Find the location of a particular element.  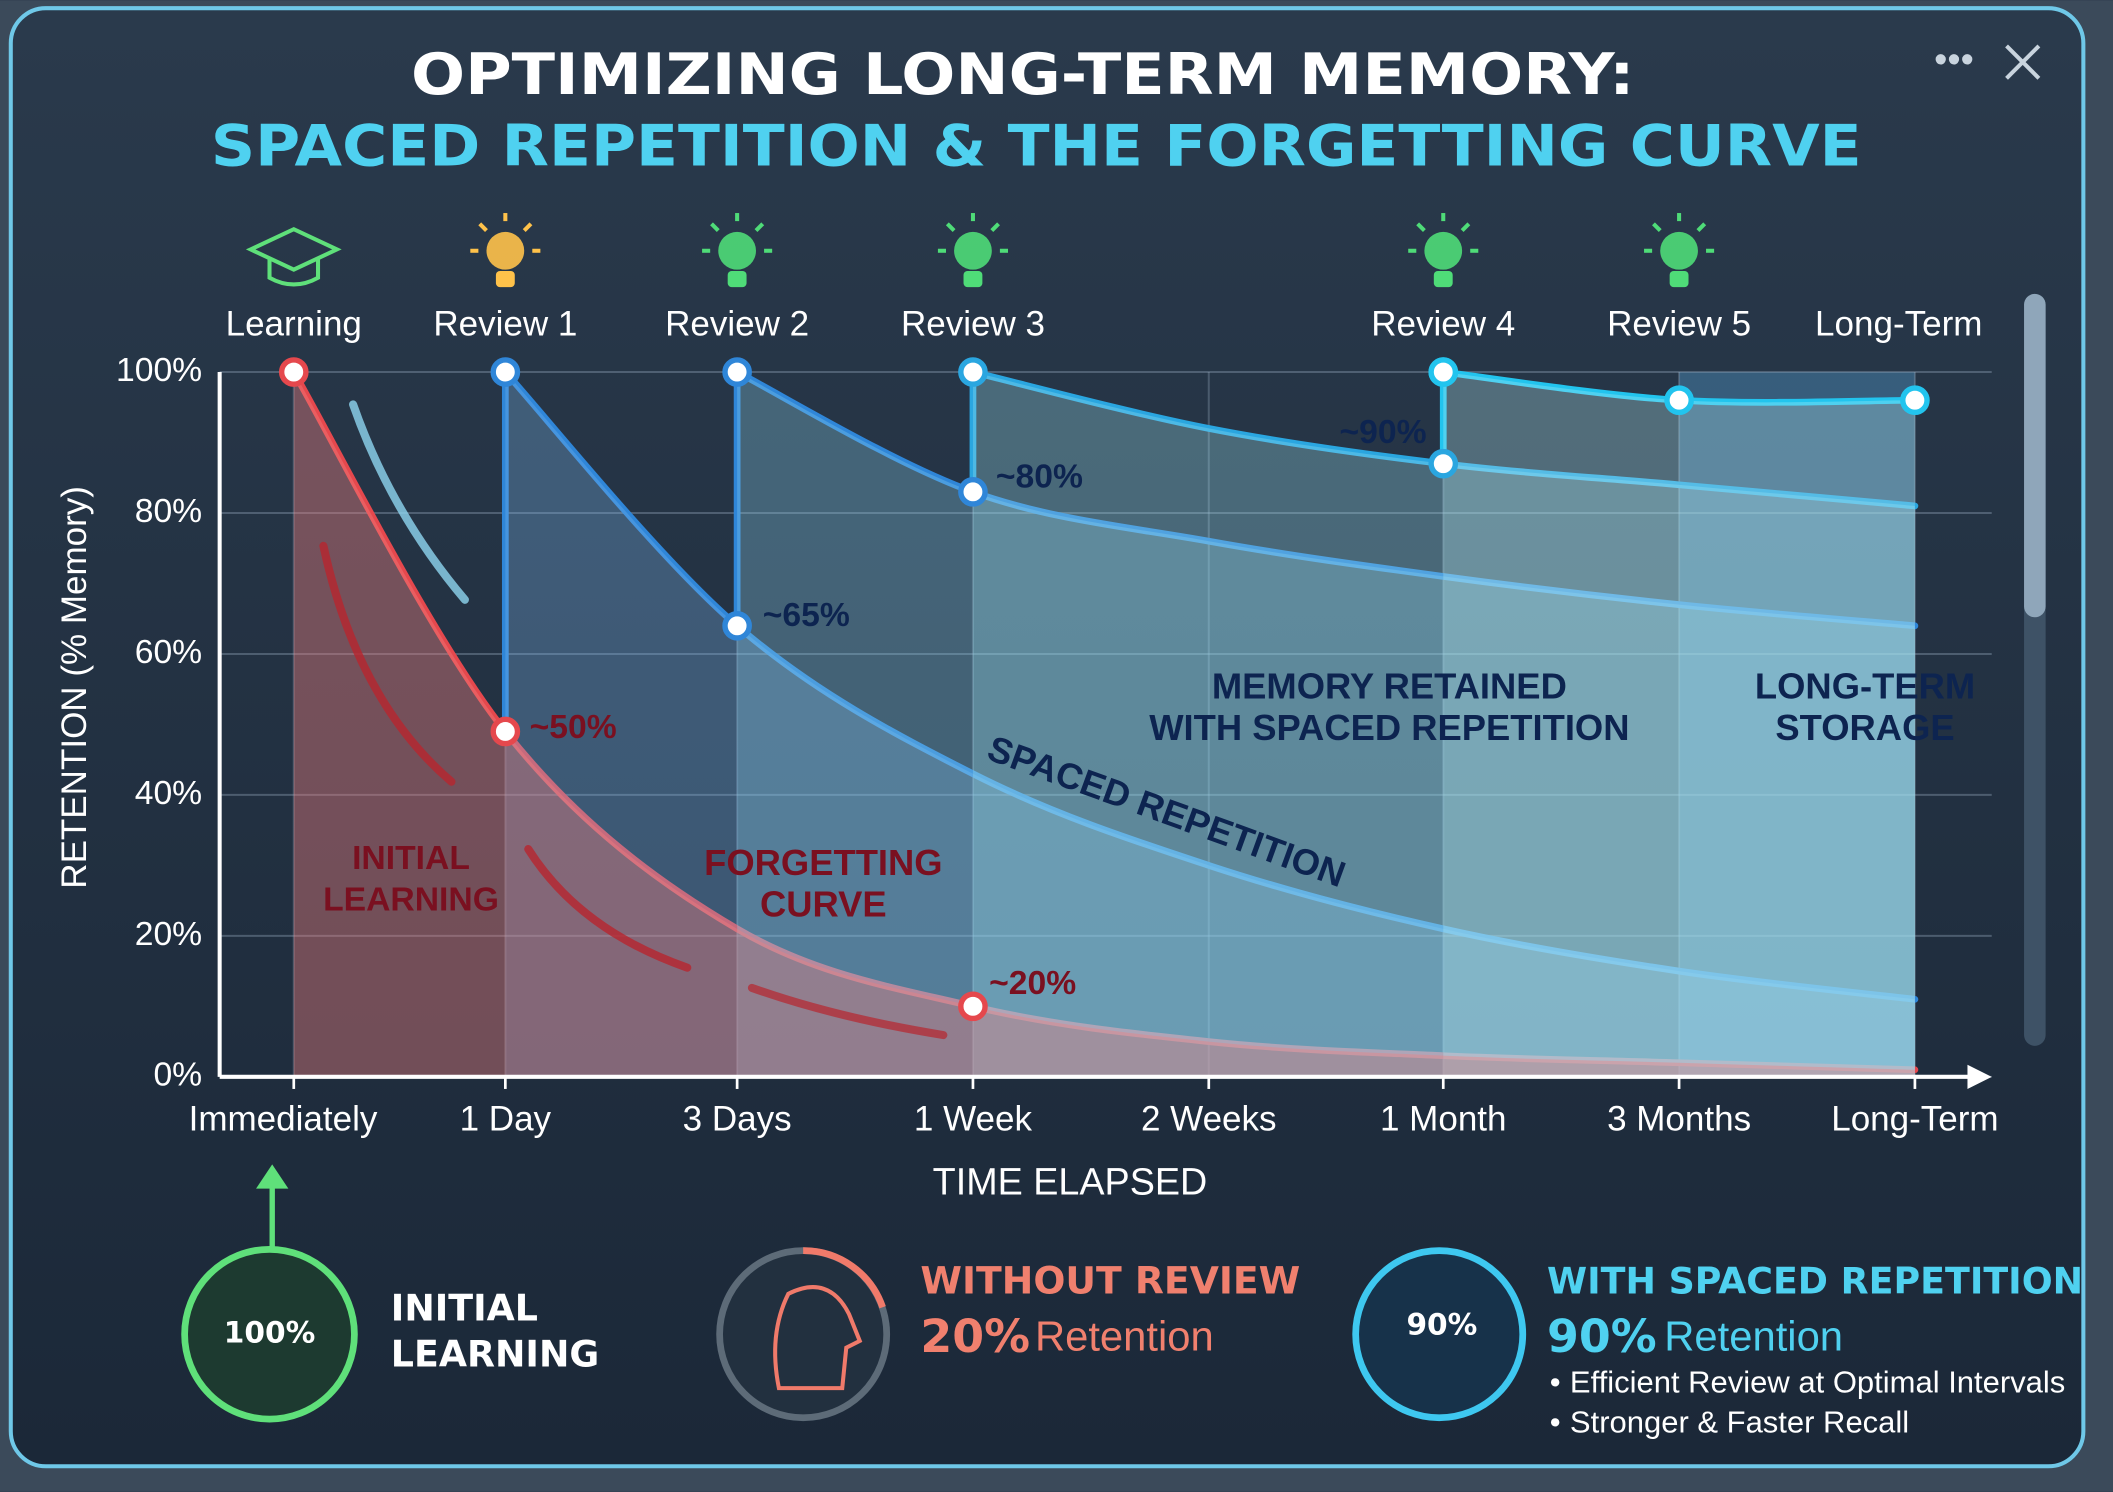

y-tick-label: 80% is located at coordinates (168, 511).